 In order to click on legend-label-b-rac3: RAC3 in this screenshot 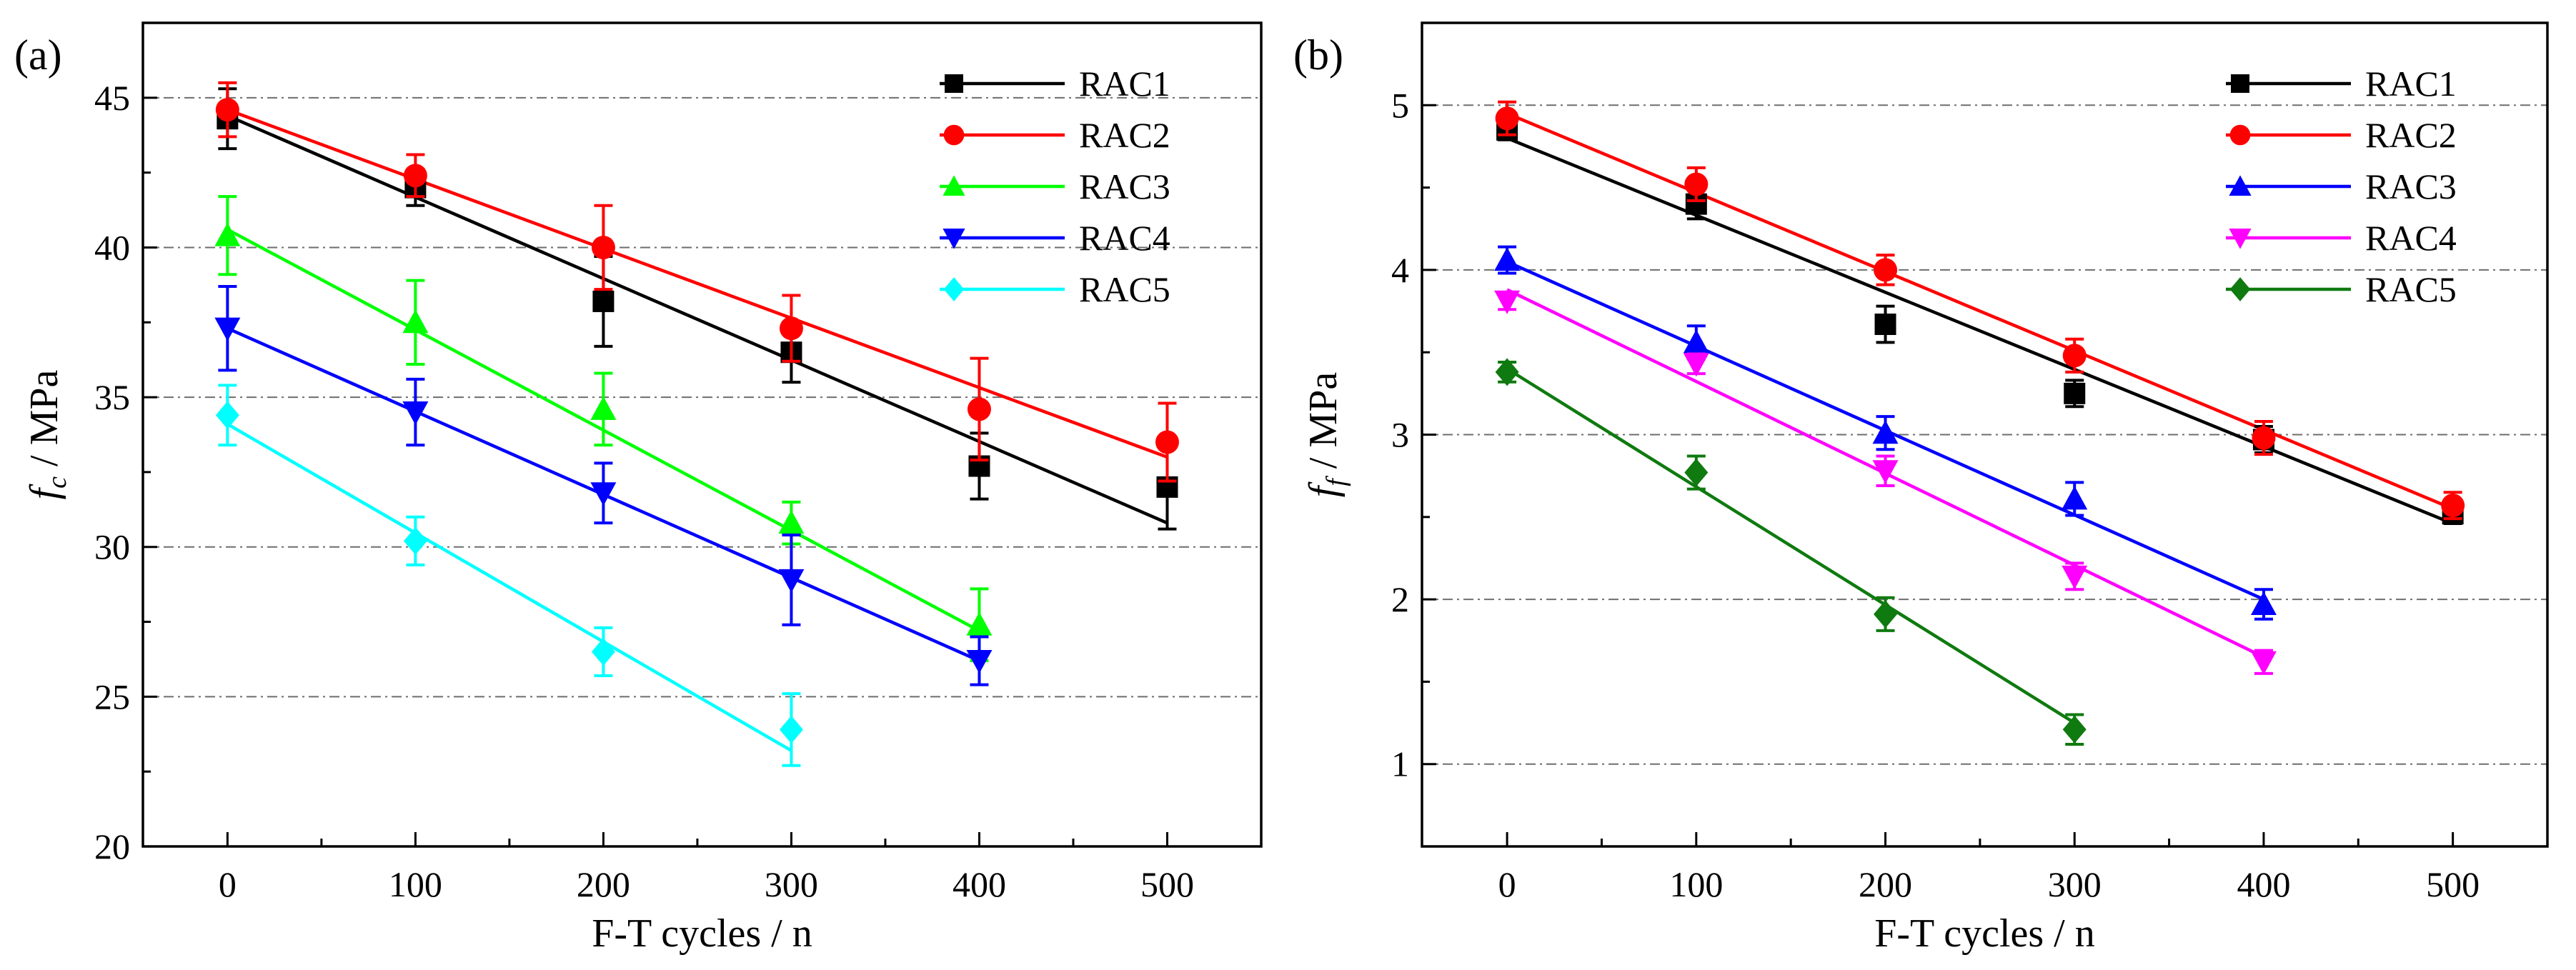, I will do `click(2411, 186)`.